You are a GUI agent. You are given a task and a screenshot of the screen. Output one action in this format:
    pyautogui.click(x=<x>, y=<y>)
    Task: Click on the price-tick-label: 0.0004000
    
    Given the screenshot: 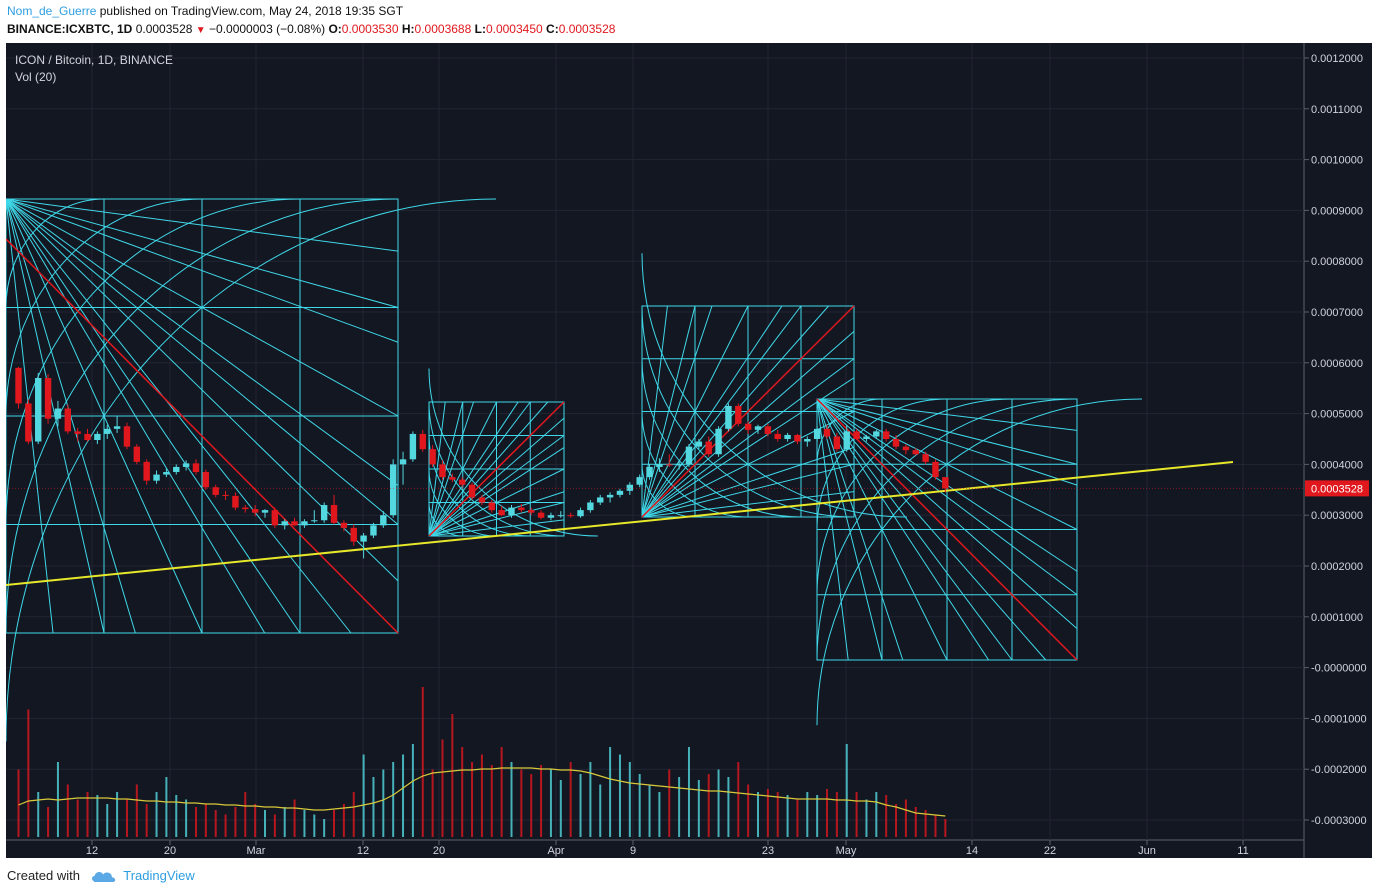 What is the action you would take?
    pyautogui.click(x=1337, y=465)
    